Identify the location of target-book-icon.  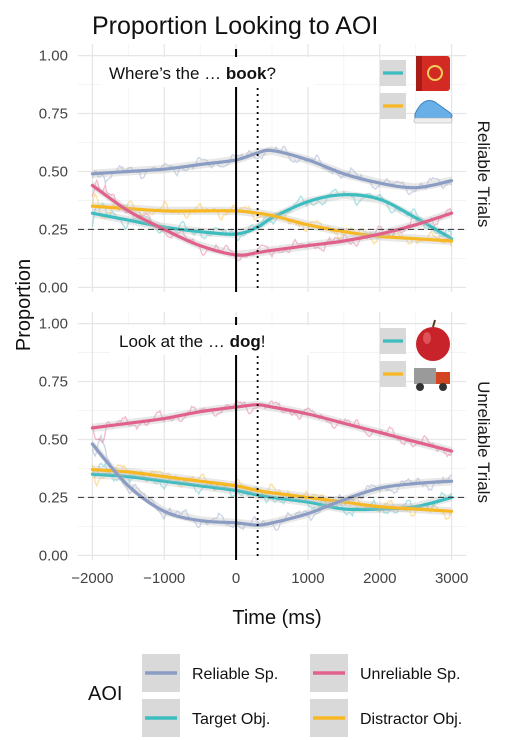
(433, 73).